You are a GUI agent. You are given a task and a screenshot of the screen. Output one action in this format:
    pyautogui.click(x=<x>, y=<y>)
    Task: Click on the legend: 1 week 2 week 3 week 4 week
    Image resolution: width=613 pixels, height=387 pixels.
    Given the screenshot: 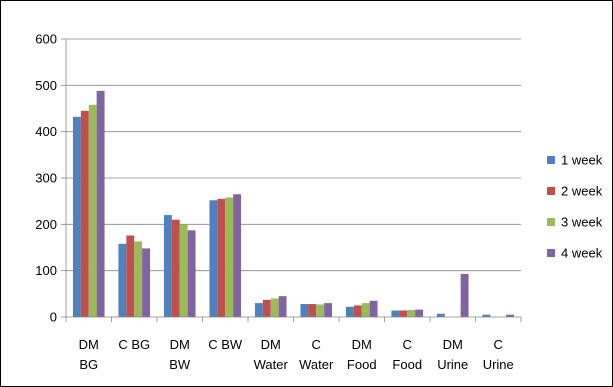 What is the action you would take?
    pyautogui.click(x=575, y=207)
    